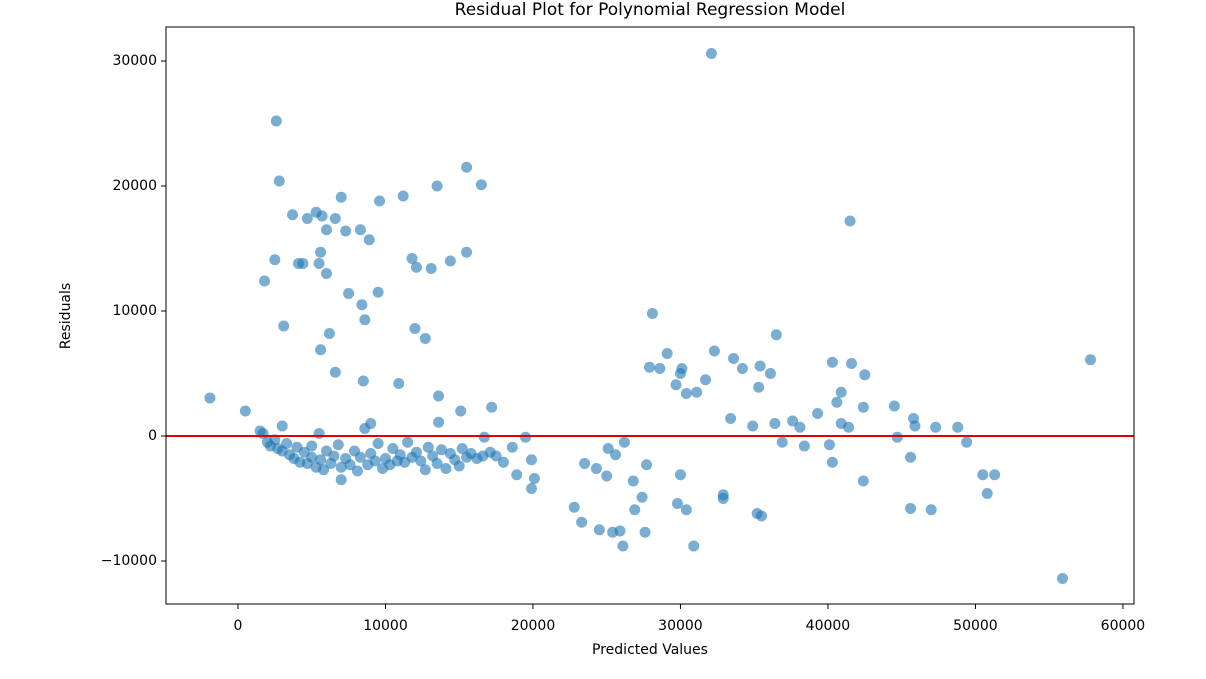 This screenshot has width=1206, height=679. What do you see at coordinates (152, 436) in the screenshot?
I see `y-tick-label: 0` at bounding box center [152, 436].